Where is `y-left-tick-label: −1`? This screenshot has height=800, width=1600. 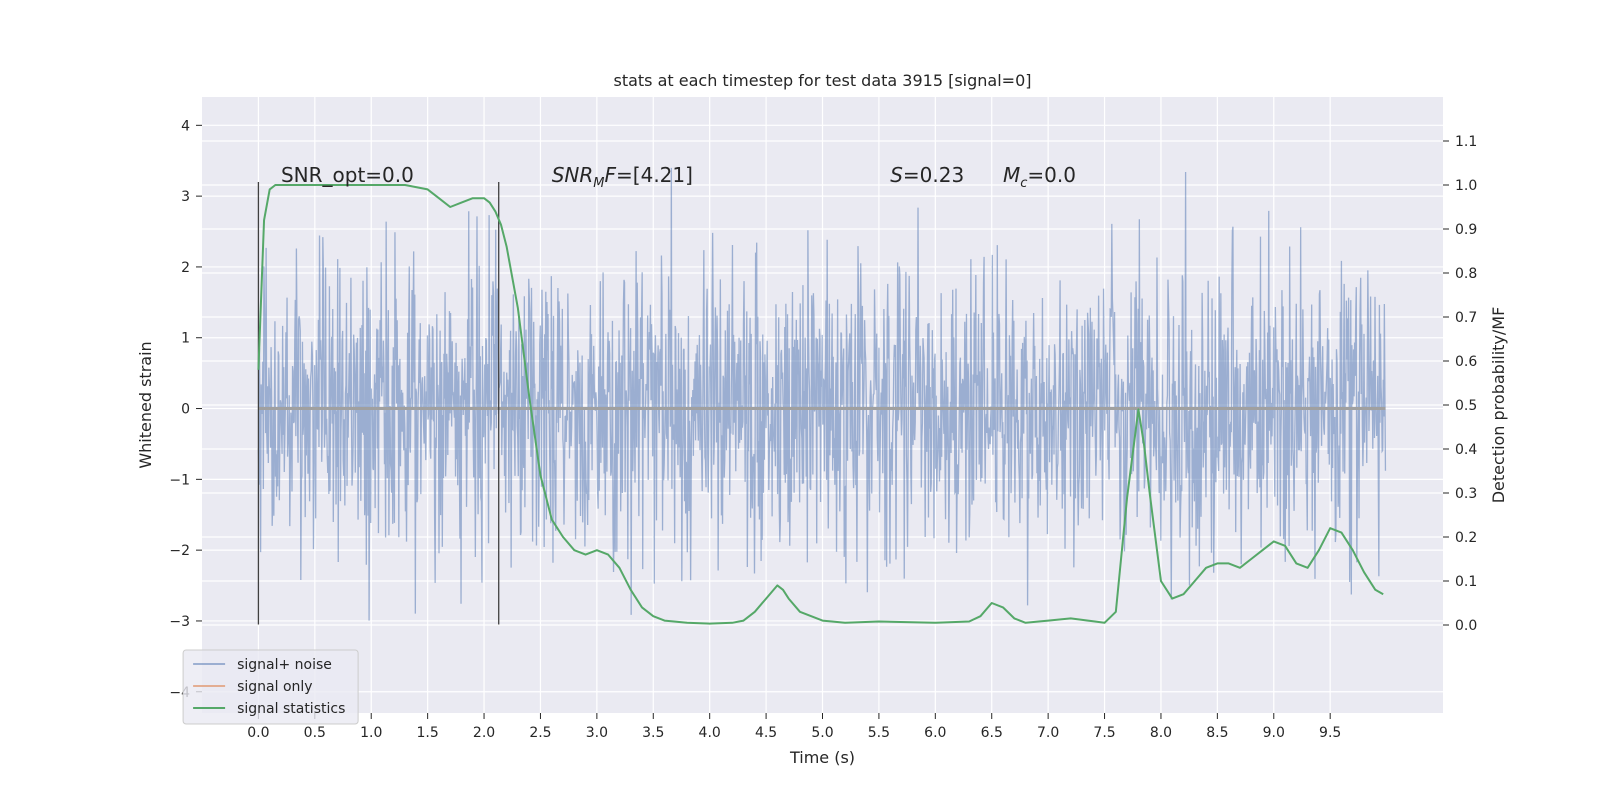
y-left-tick-label: −1 is located at coordinates (179, 480).